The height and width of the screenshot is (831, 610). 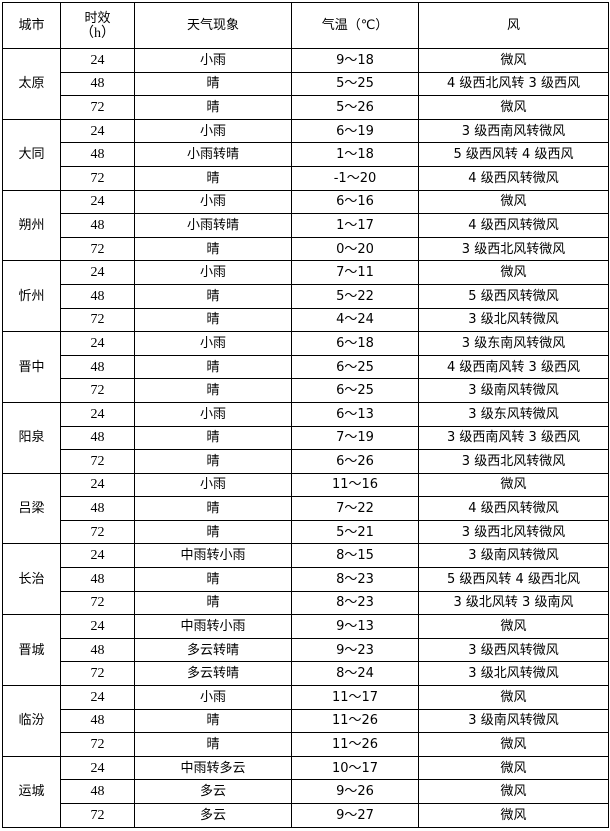 I want to click on temp-cell: 7～19, so click(x=355, y=438).